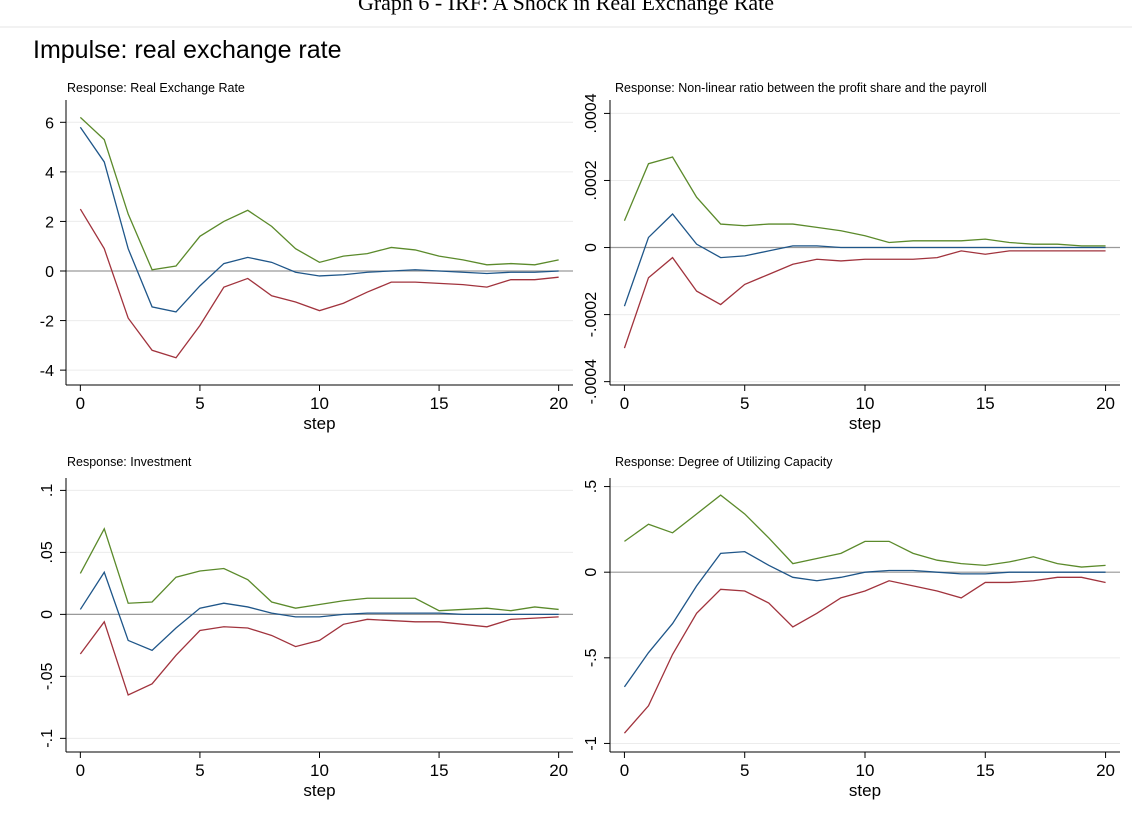 This screenshot has width=1132, height=814. I want to click on y-tick-label: -.5, so click(591, 657).